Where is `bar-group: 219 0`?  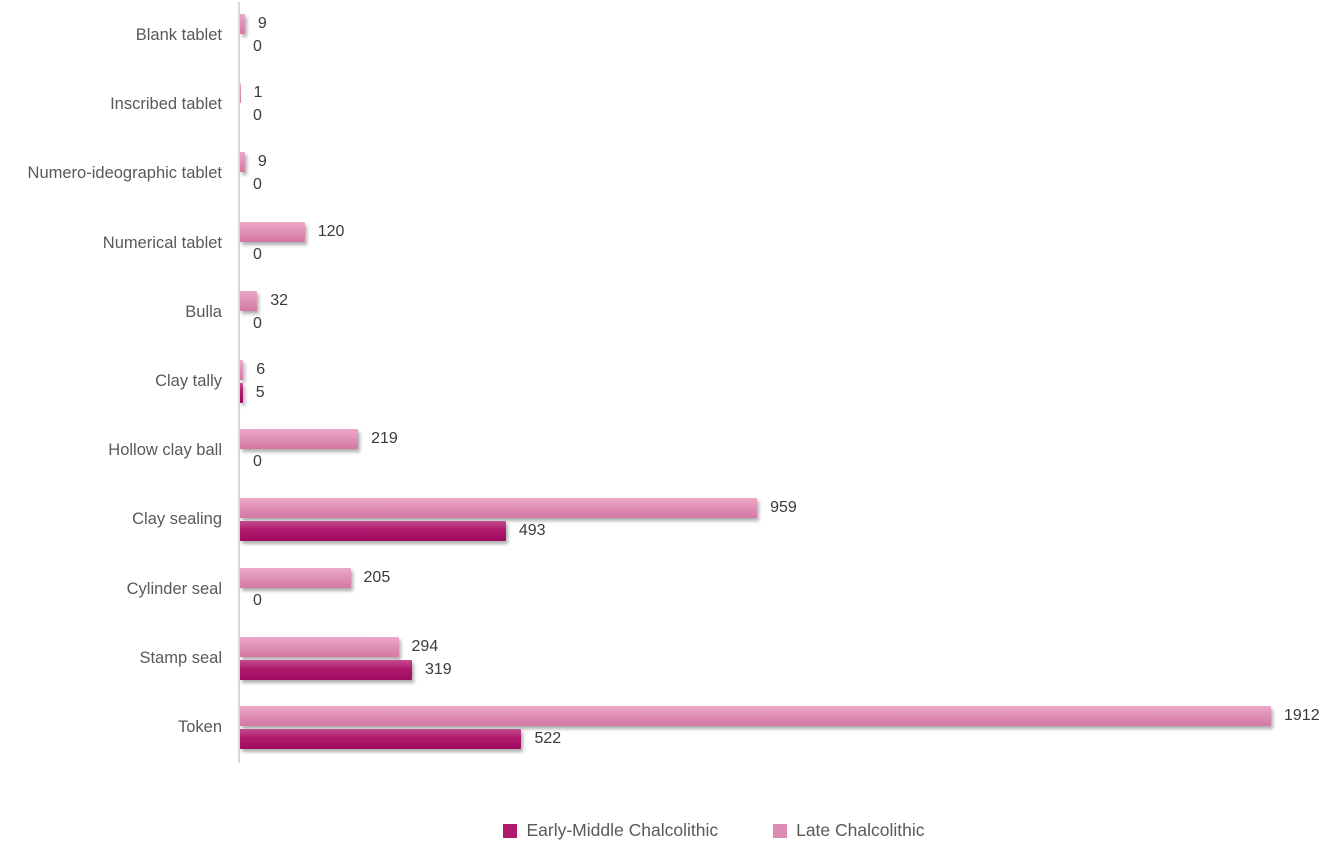 bar-group: 219 0 is located at coordinates (784, 450).